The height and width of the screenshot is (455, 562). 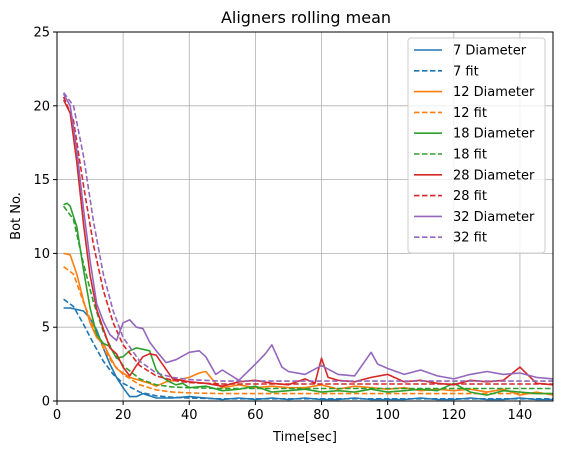 What do you see at coordinates (57, 415) in the screenshot?
I see `x-tick-label: 0` at bounding box center [57, 415].